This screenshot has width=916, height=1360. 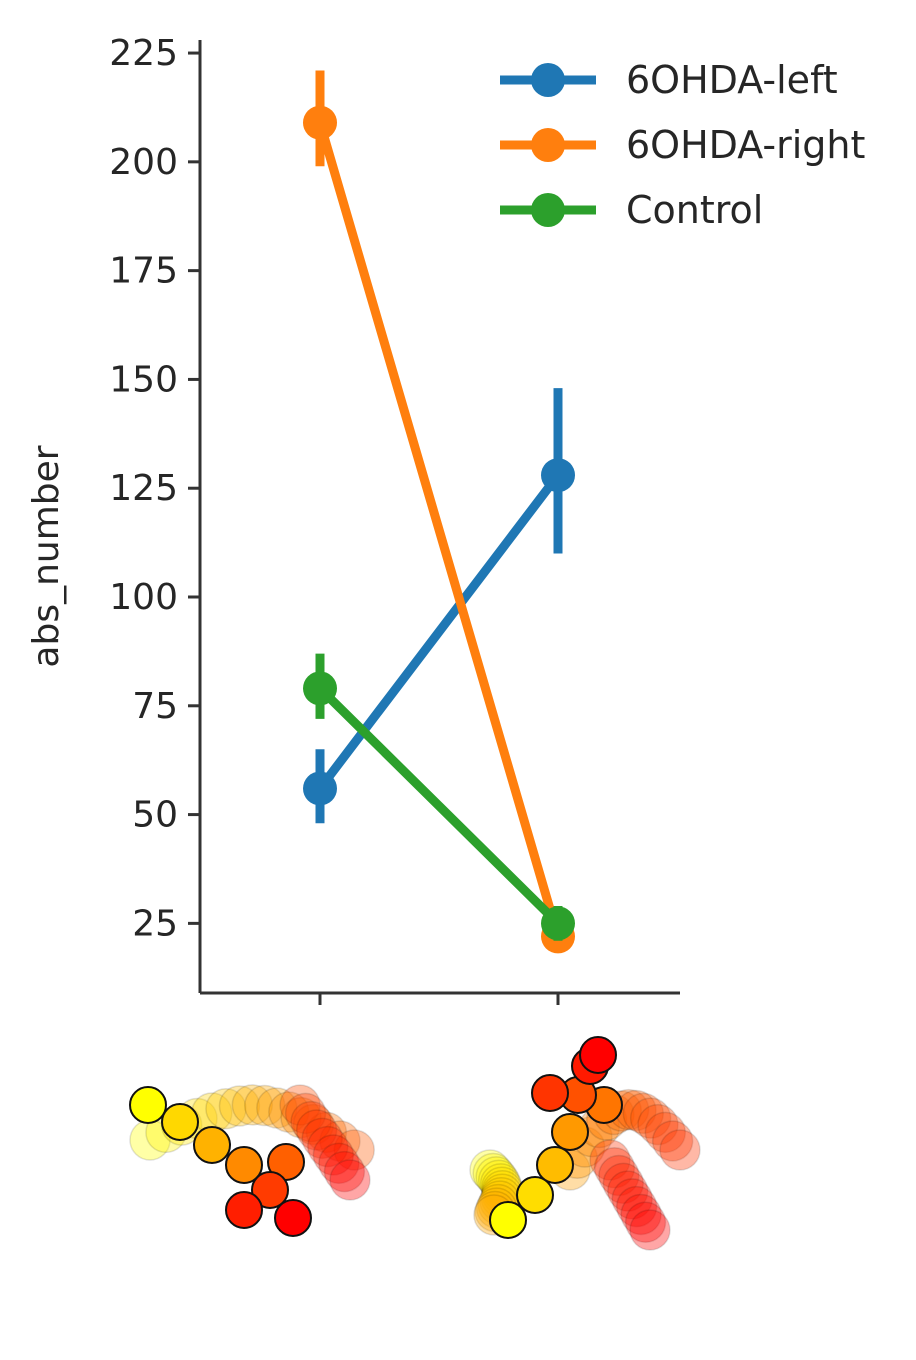 I want to click on y-tick-label: 75, so click(x=155, y=706).